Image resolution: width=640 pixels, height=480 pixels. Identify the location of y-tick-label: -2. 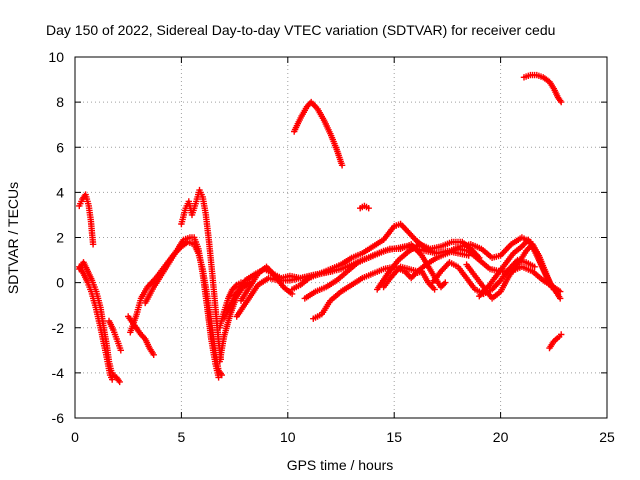
(58, 328).